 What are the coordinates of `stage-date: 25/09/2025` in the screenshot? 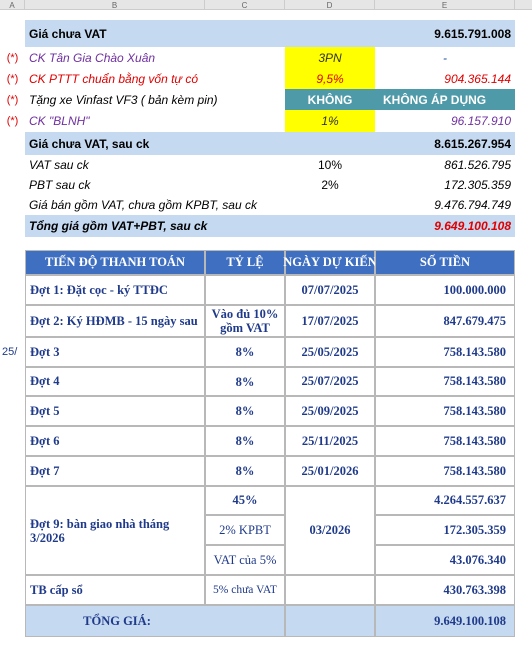 It's located at (330, 411).